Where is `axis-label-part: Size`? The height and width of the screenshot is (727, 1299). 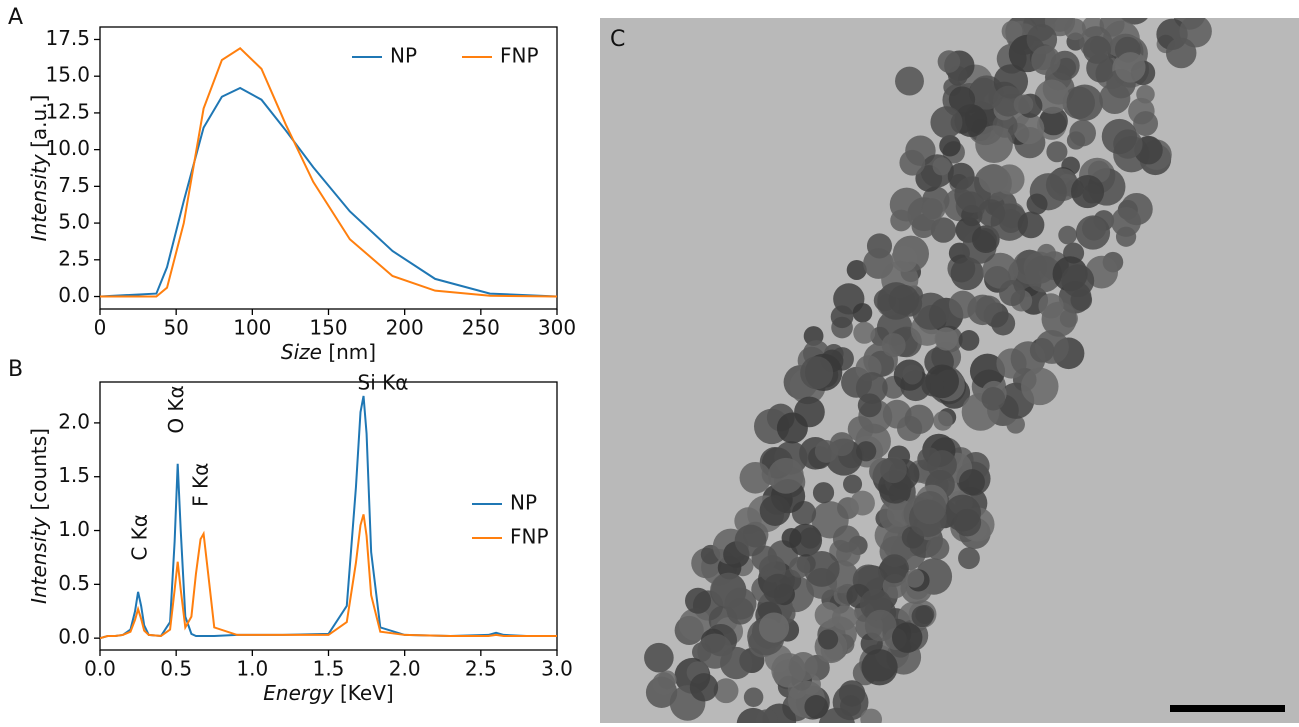
axis-label-part: Size is located at coordinates (301, 352).